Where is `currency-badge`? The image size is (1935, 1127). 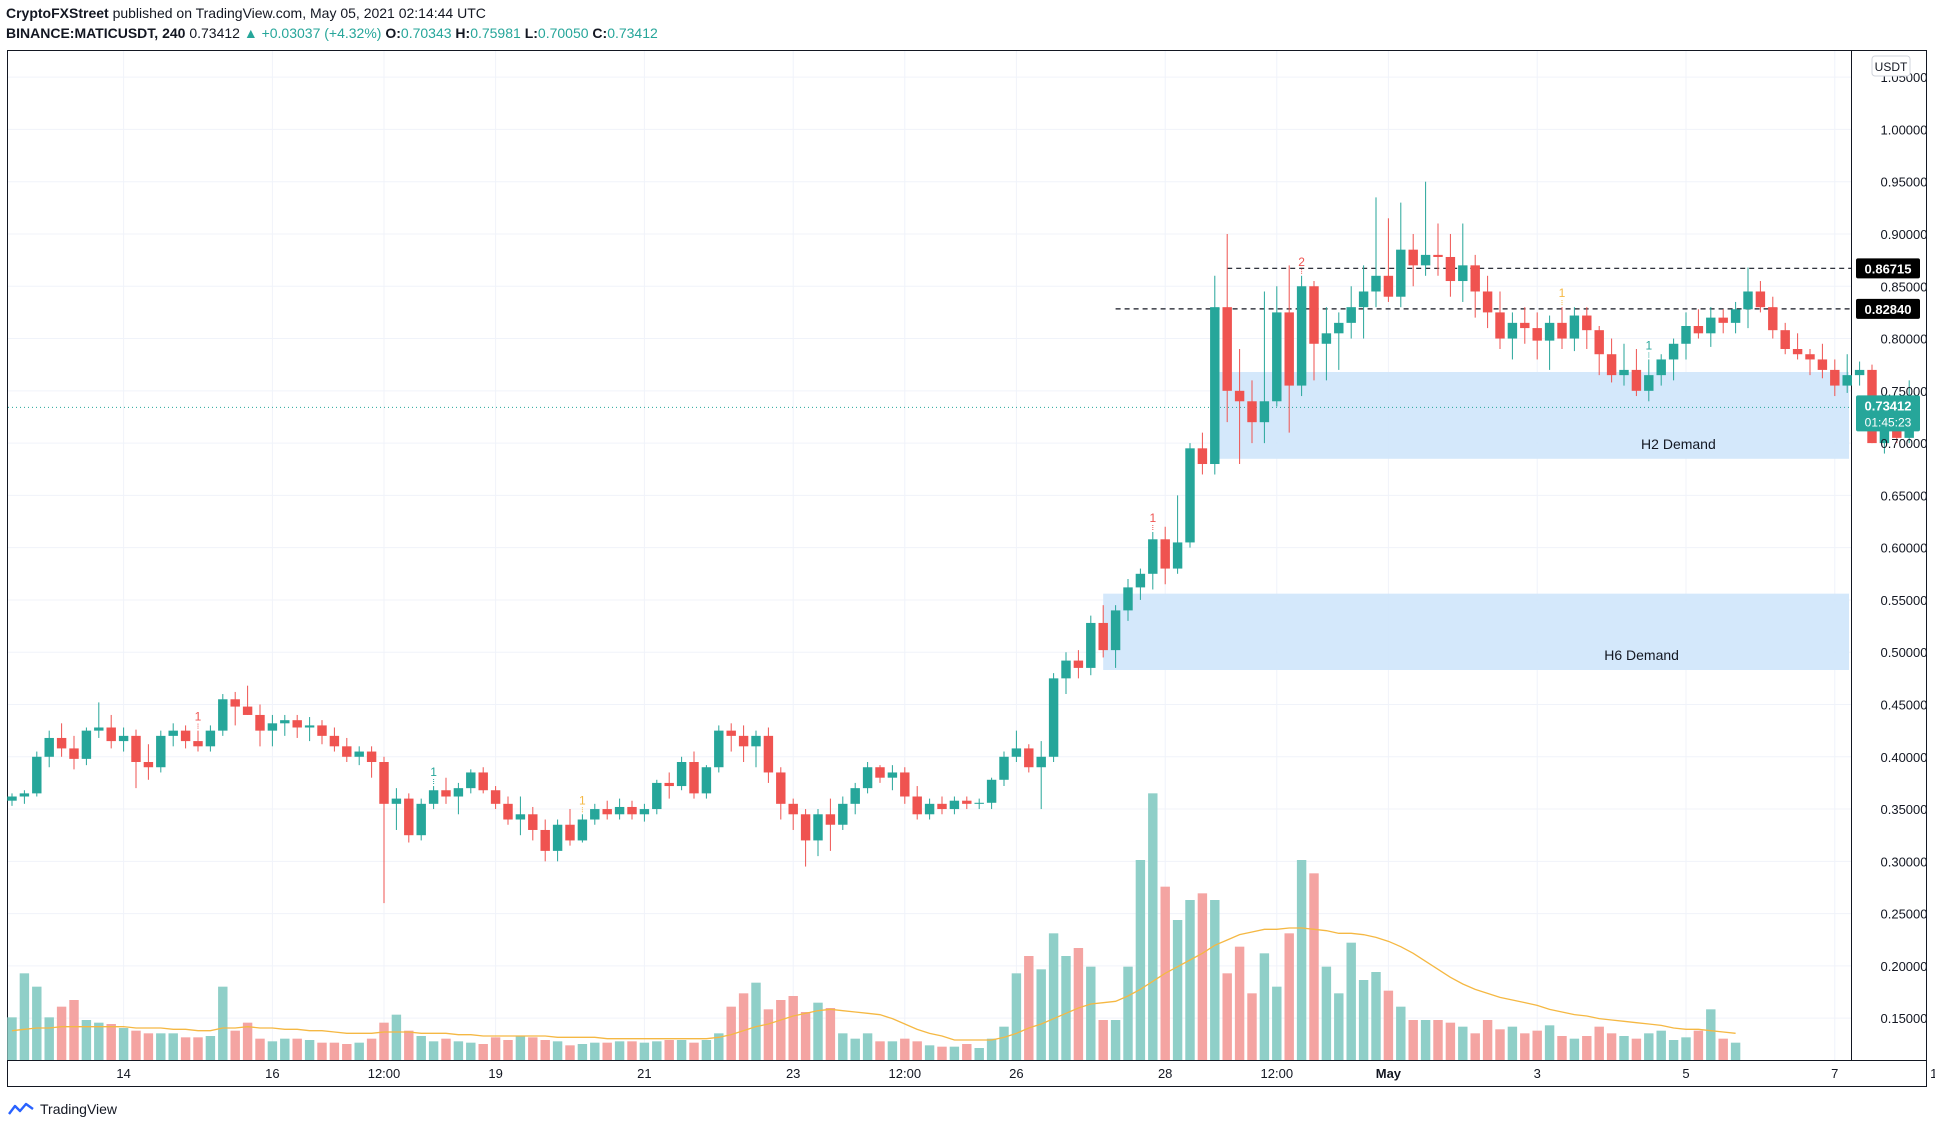
currency-badge is located at coordinates (1891, 66).